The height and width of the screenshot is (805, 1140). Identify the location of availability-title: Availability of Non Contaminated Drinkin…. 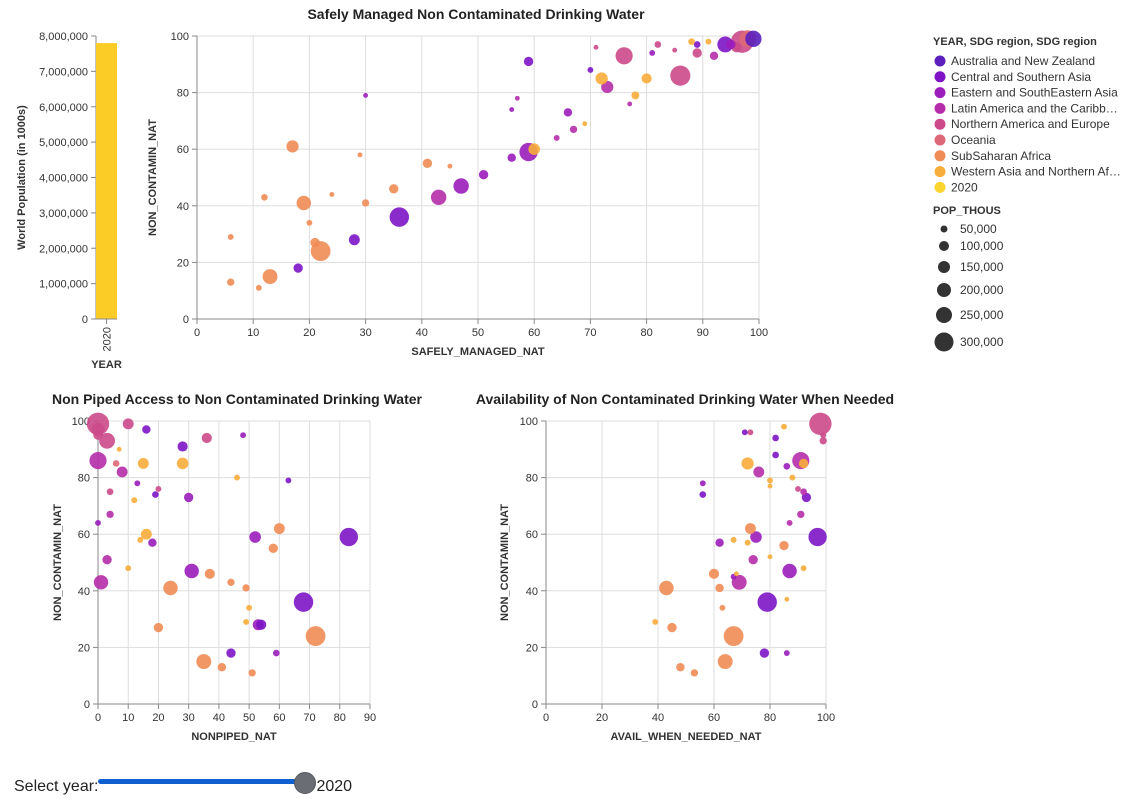
(685, 399).